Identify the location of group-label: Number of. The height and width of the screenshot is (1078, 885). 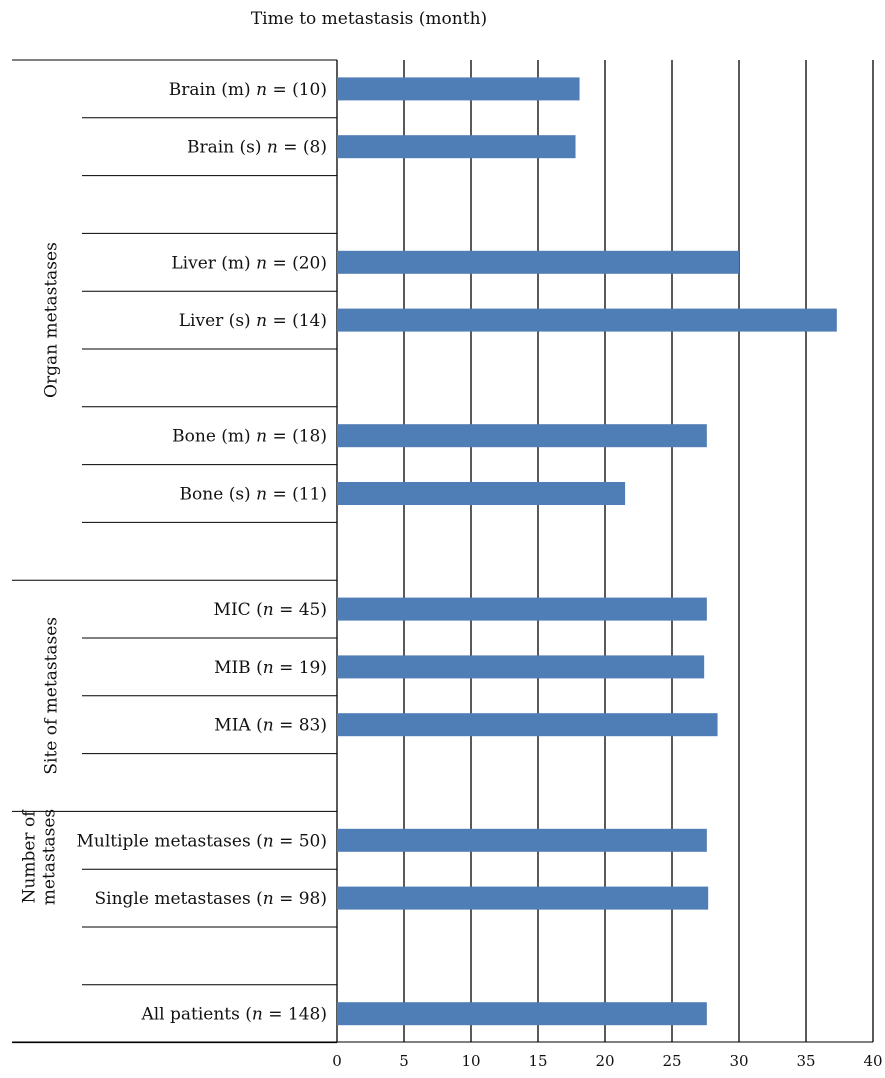
(30, 856).